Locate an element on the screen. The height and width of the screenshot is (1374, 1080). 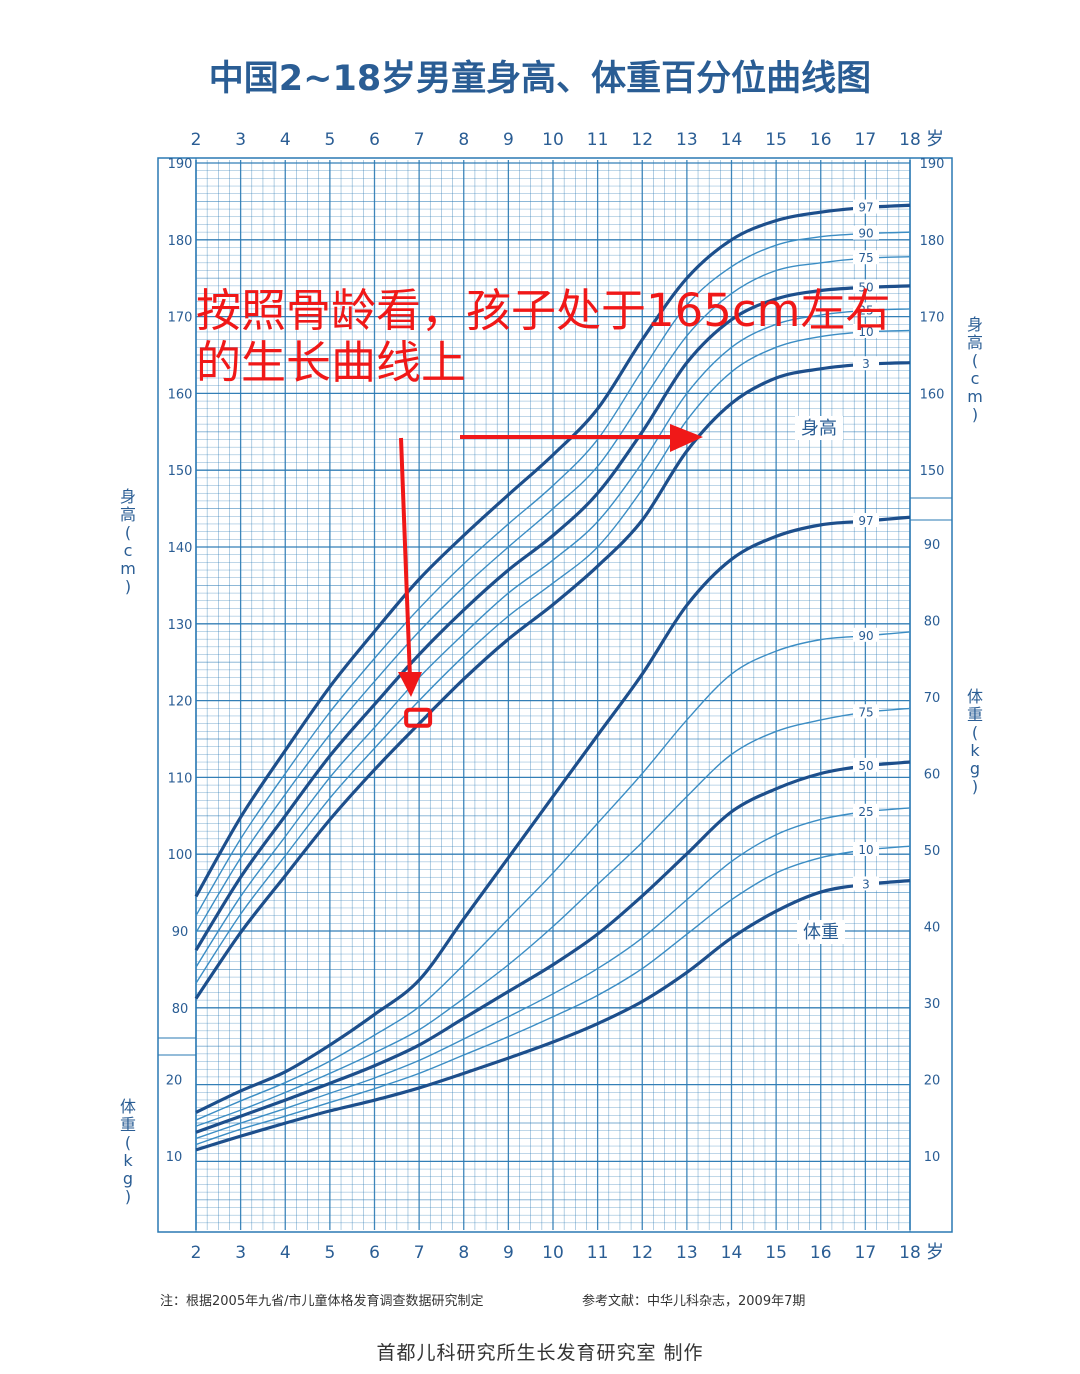
x-tick-bottom: 13 is located at coordinates (687, 1253).